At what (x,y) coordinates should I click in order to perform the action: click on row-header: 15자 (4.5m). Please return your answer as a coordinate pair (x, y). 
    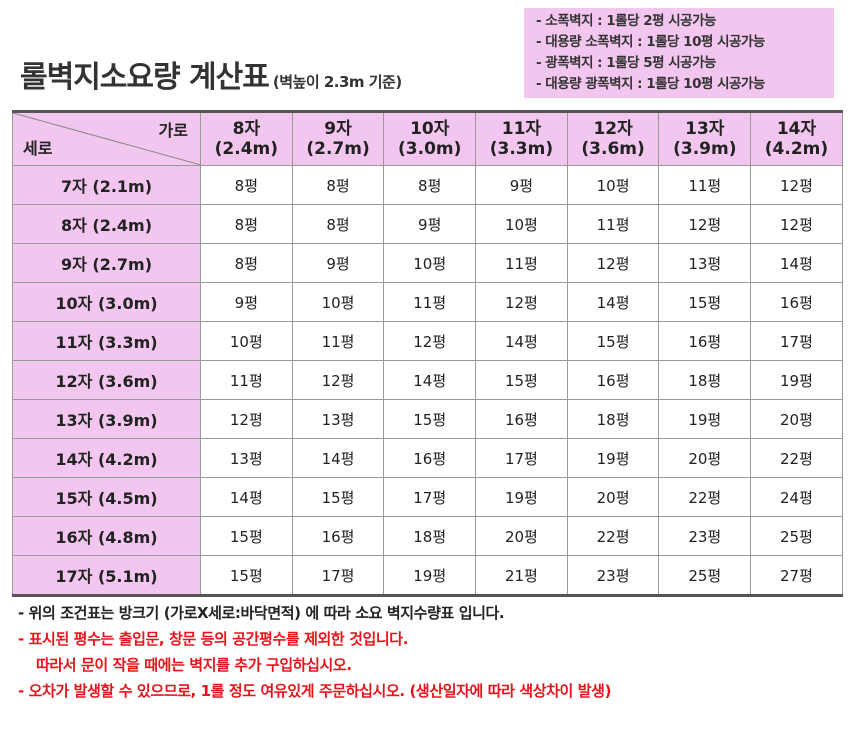
    Looking at the image, I should click on (106, 497).